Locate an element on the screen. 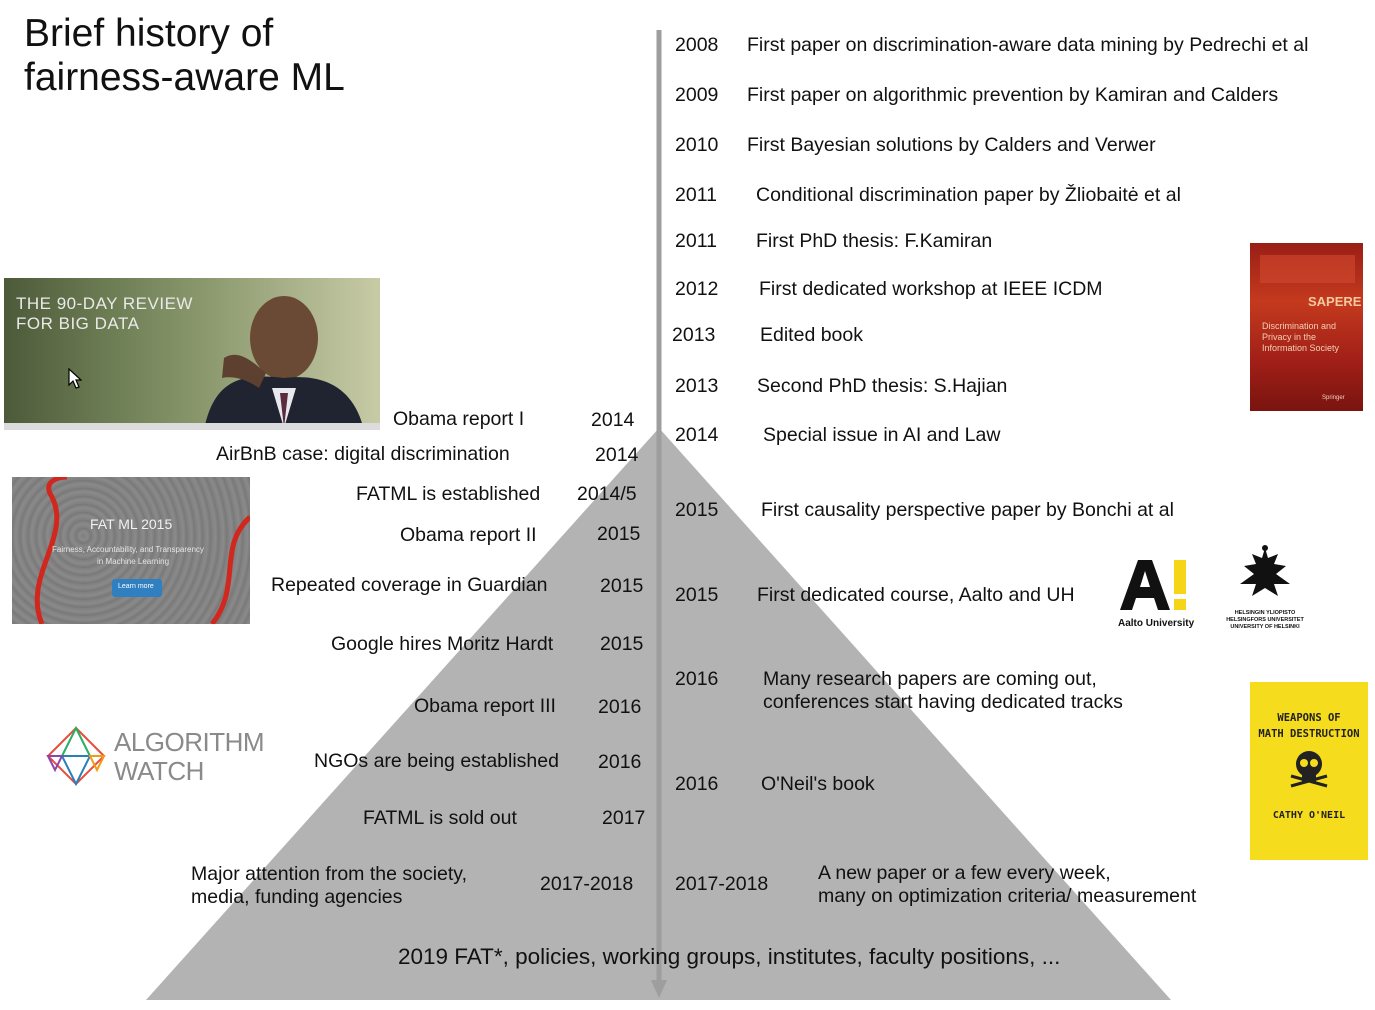 The height and width of the screenshot is (1010, 1375). aalto-university-logo: Aalto University is located at coordinates (1163, 595).